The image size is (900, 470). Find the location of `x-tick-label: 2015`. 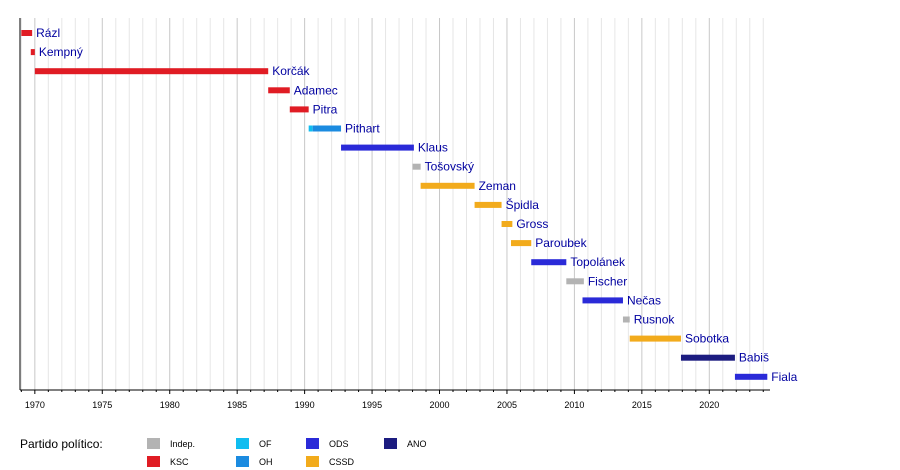

x-tick-label: 2015 is located at coordinates (642, 405).